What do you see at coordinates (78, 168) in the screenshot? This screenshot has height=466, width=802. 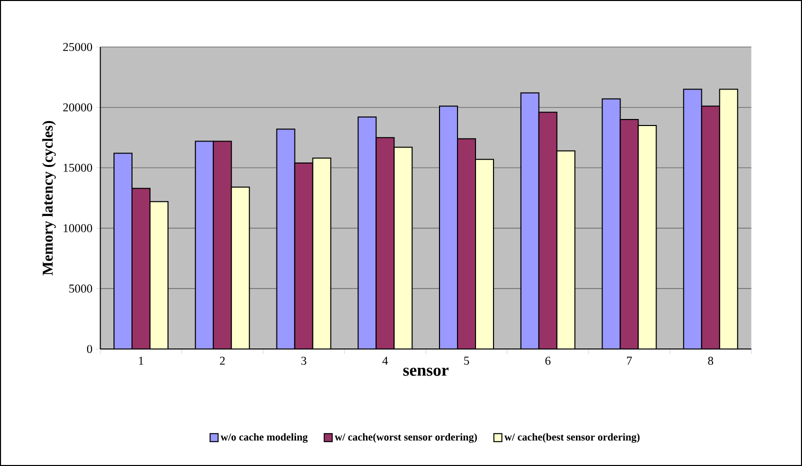 I see `y-tick-label: 15000` at bounding box center [78, 168].